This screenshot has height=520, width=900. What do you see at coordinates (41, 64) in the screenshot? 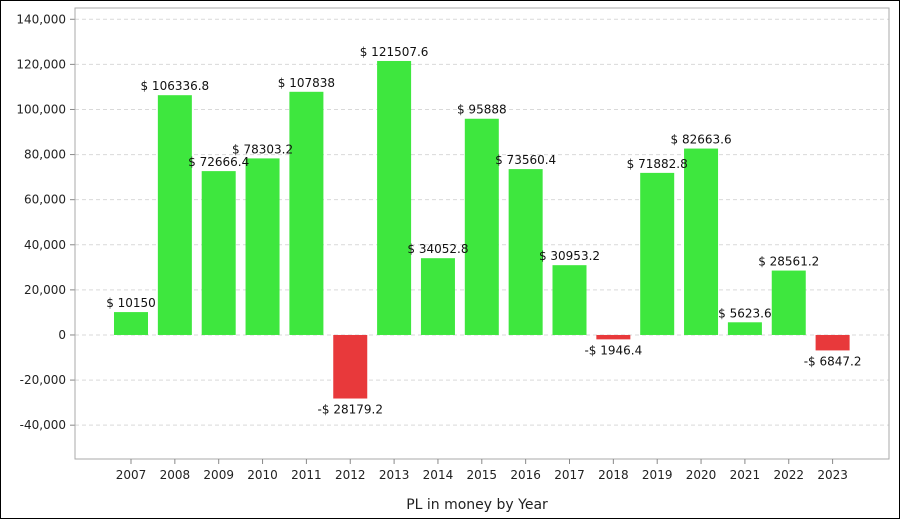
I see `y-tick-label: 120,000` at bounding box center [41, 64].